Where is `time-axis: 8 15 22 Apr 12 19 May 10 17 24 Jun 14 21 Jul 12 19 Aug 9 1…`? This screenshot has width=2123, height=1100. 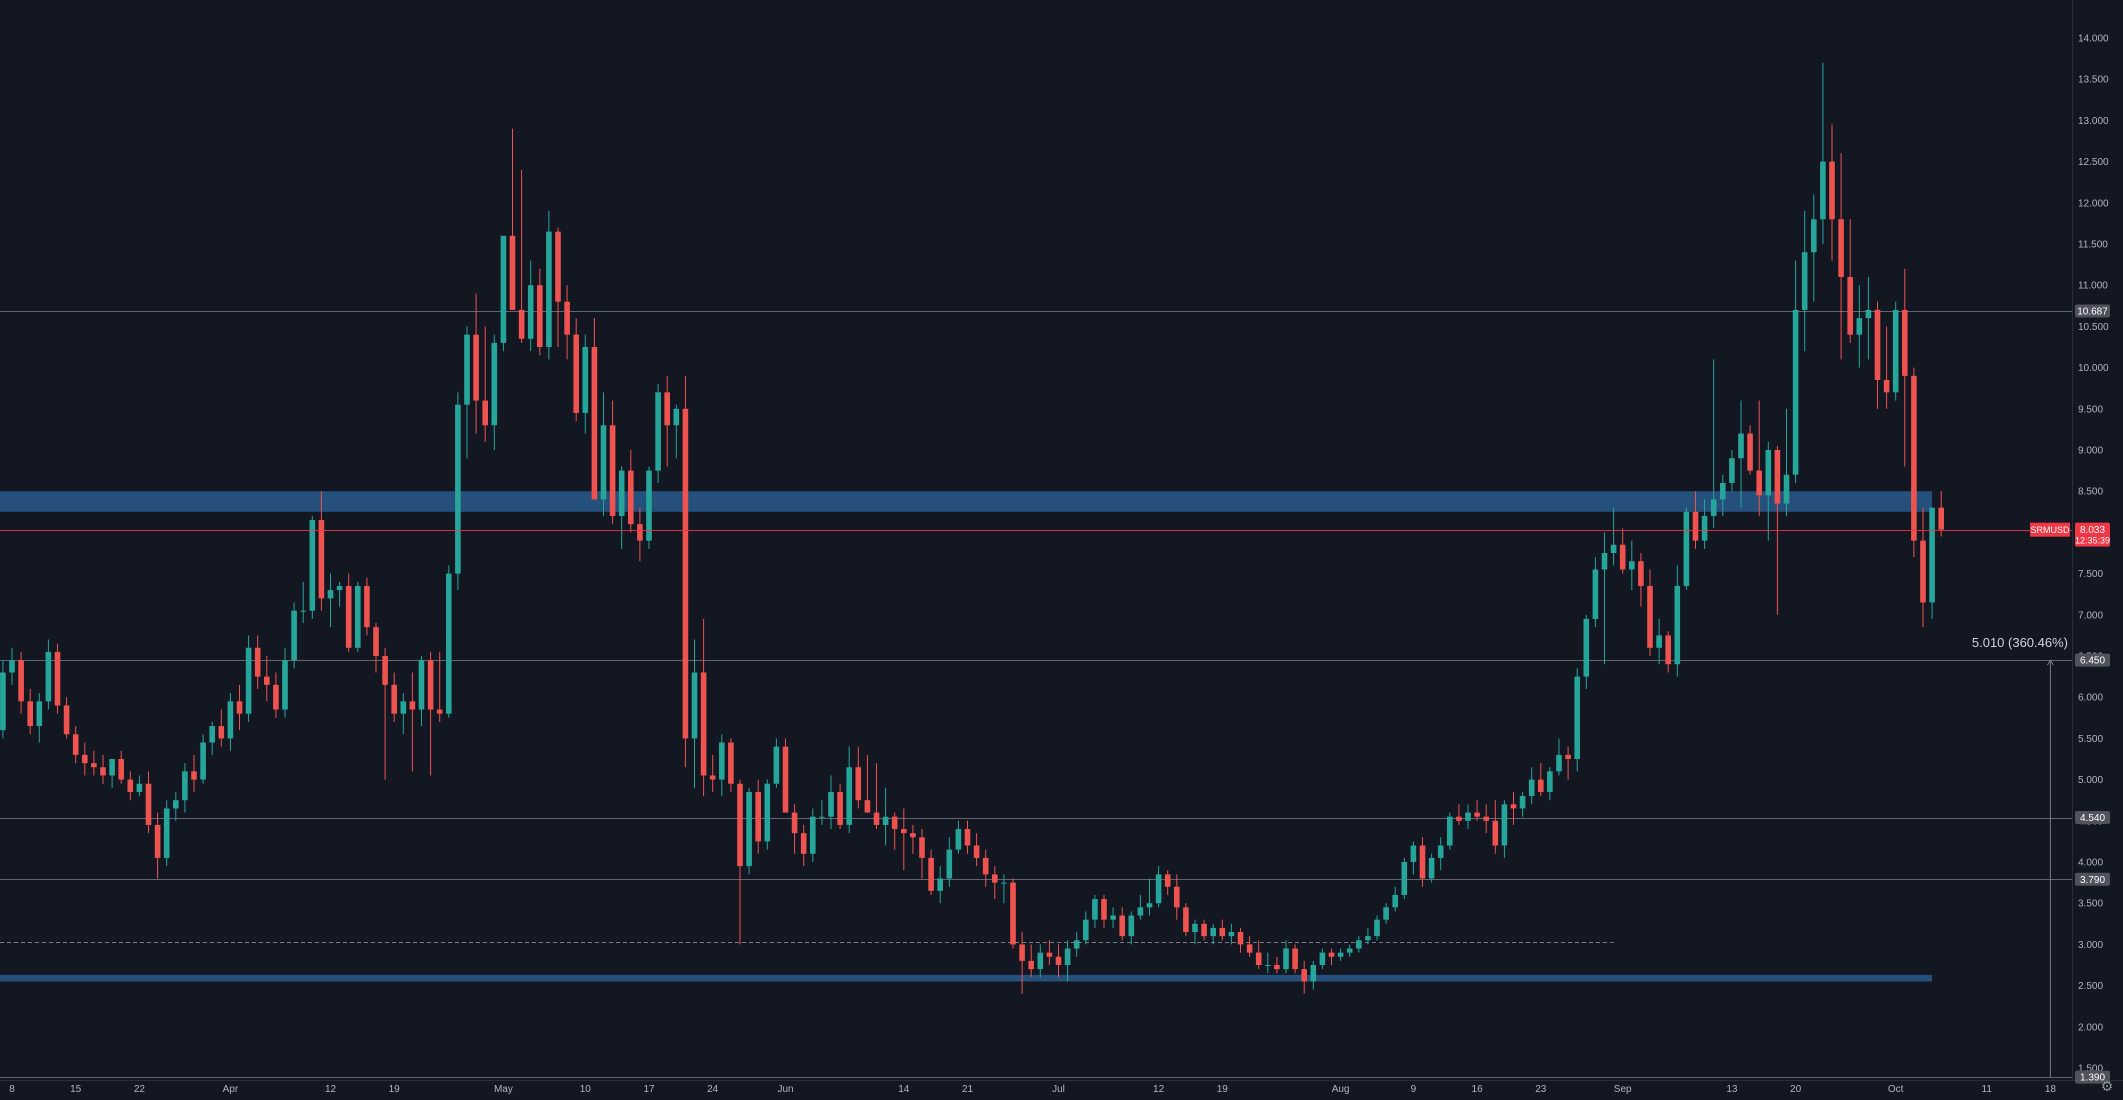
time-axis: 8 15 22 Apr 12 19 May 10 17 24 Jun 14 21 Jul 12 19 Aug 9 1… is located at coordinates (1032, 1089).